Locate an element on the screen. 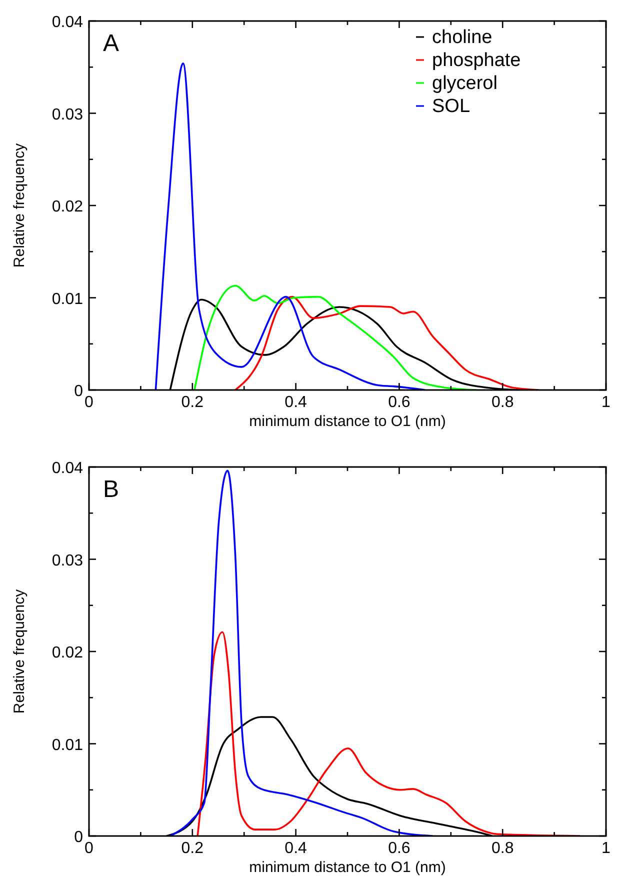 The image size is (619, 882). legend-label: SOL is located at coordinates (451, 106).